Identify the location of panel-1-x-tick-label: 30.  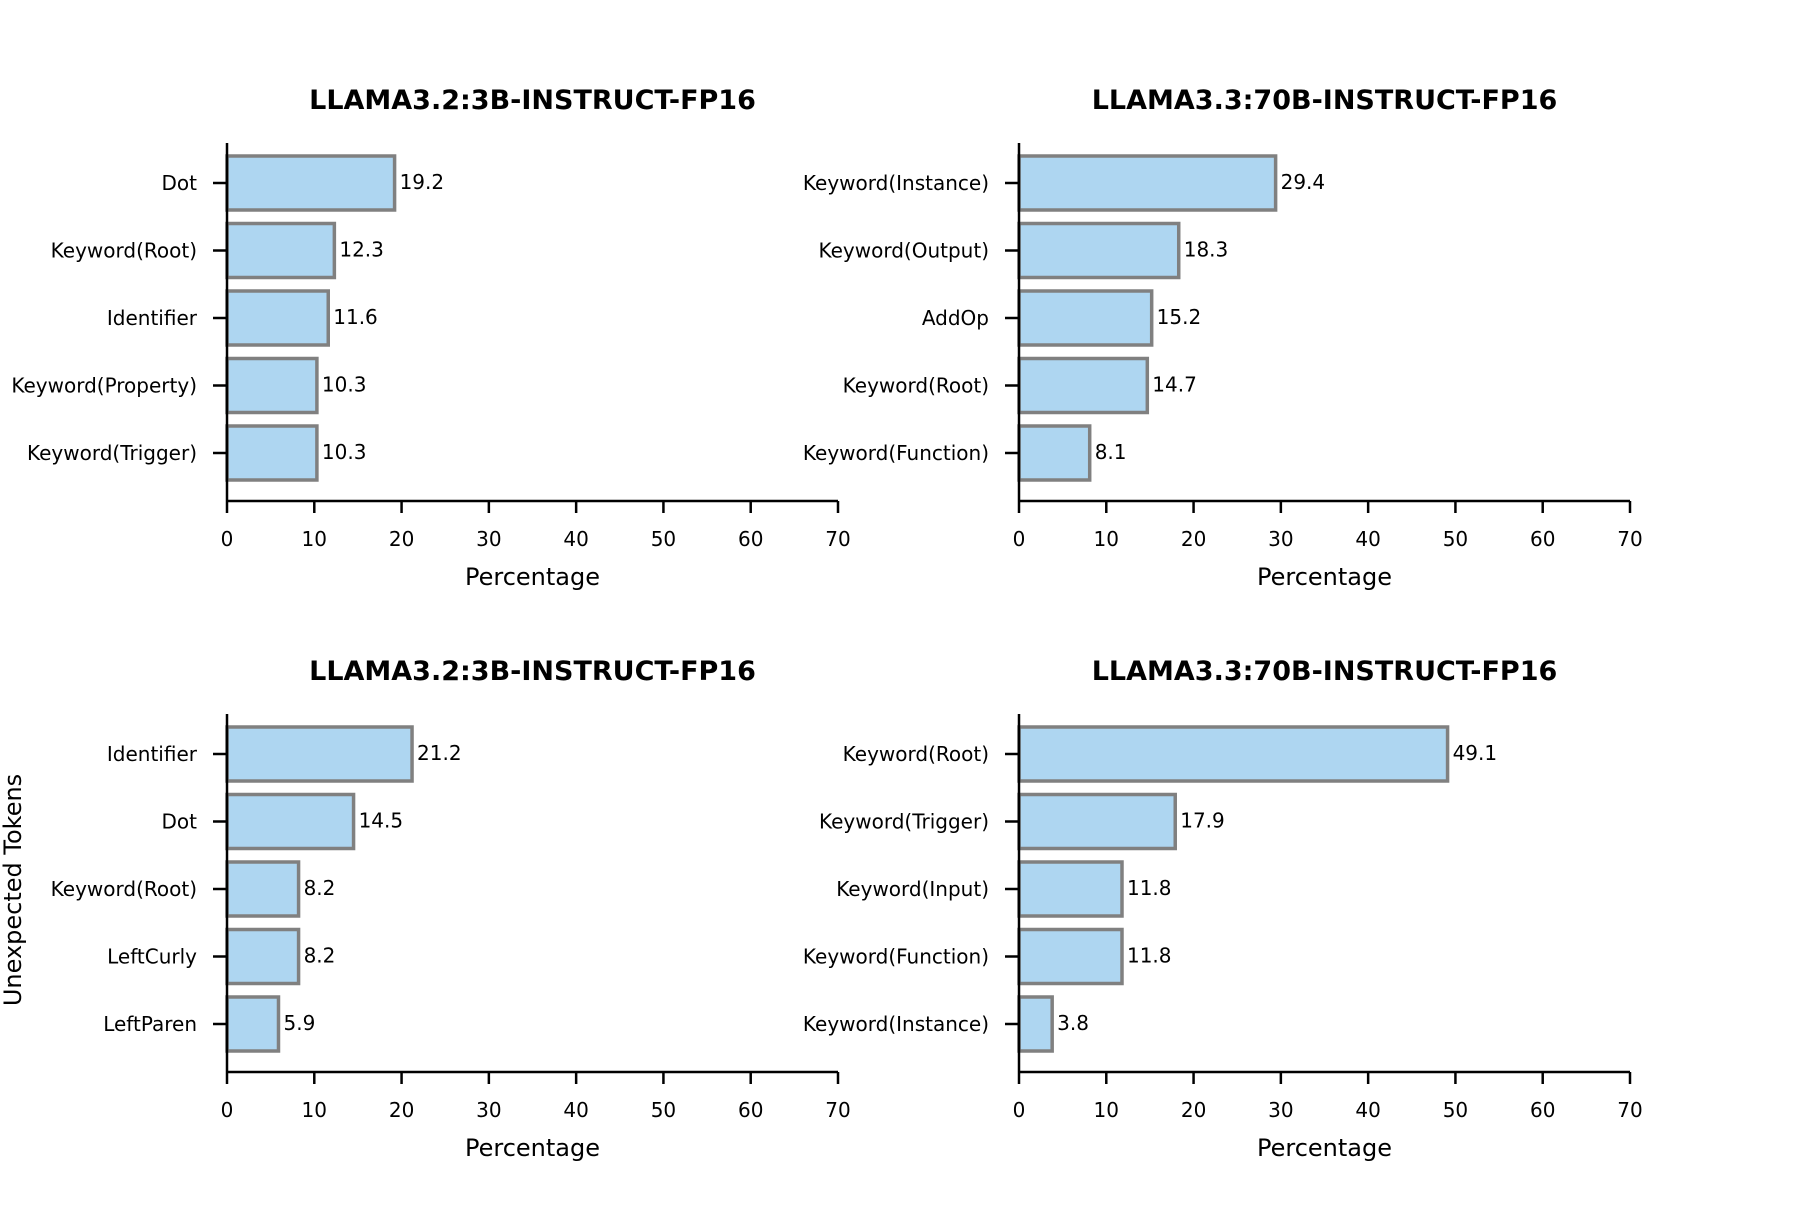
(488, 539).